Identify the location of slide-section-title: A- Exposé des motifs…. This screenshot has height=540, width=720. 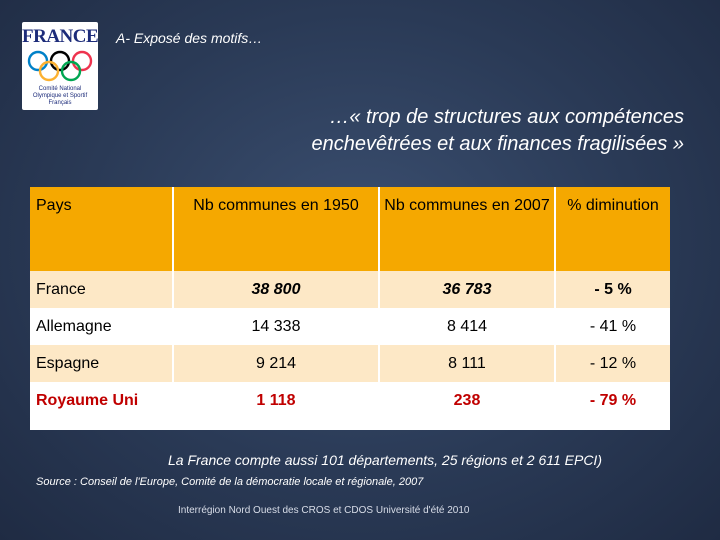
(189, 38).